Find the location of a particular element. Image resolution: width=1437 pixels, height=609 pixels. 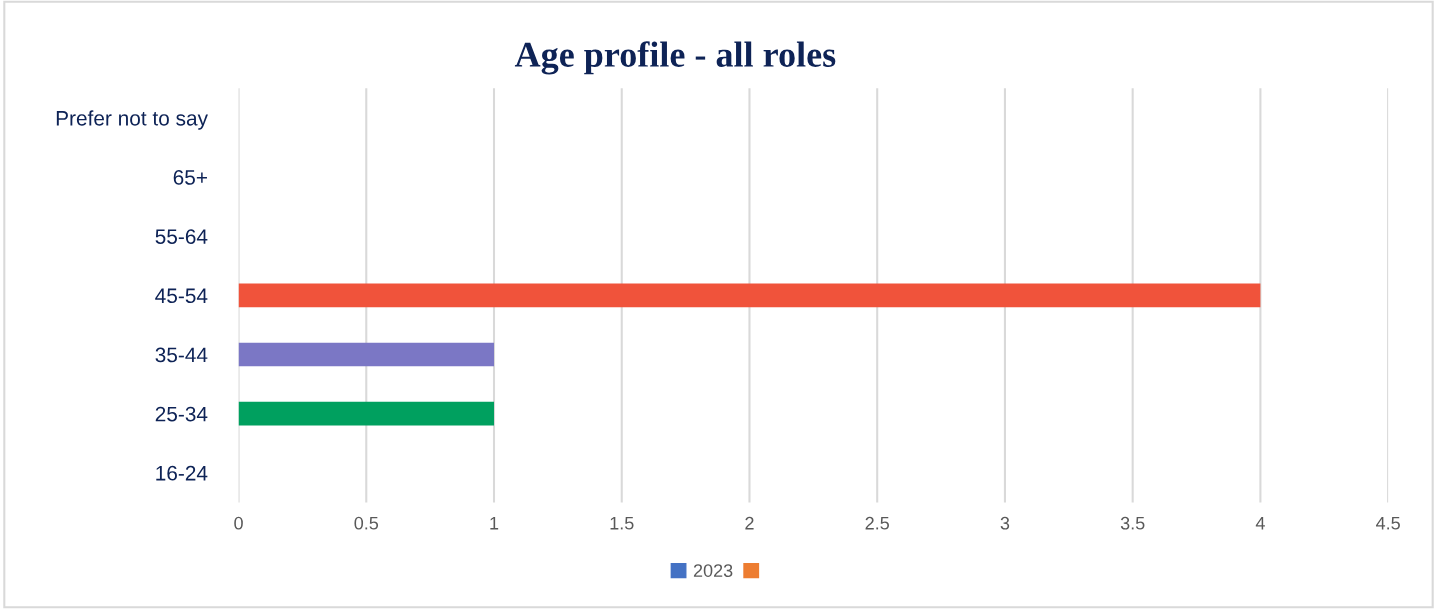

x-tick-label: 0 is located at coordinates (238, 523).